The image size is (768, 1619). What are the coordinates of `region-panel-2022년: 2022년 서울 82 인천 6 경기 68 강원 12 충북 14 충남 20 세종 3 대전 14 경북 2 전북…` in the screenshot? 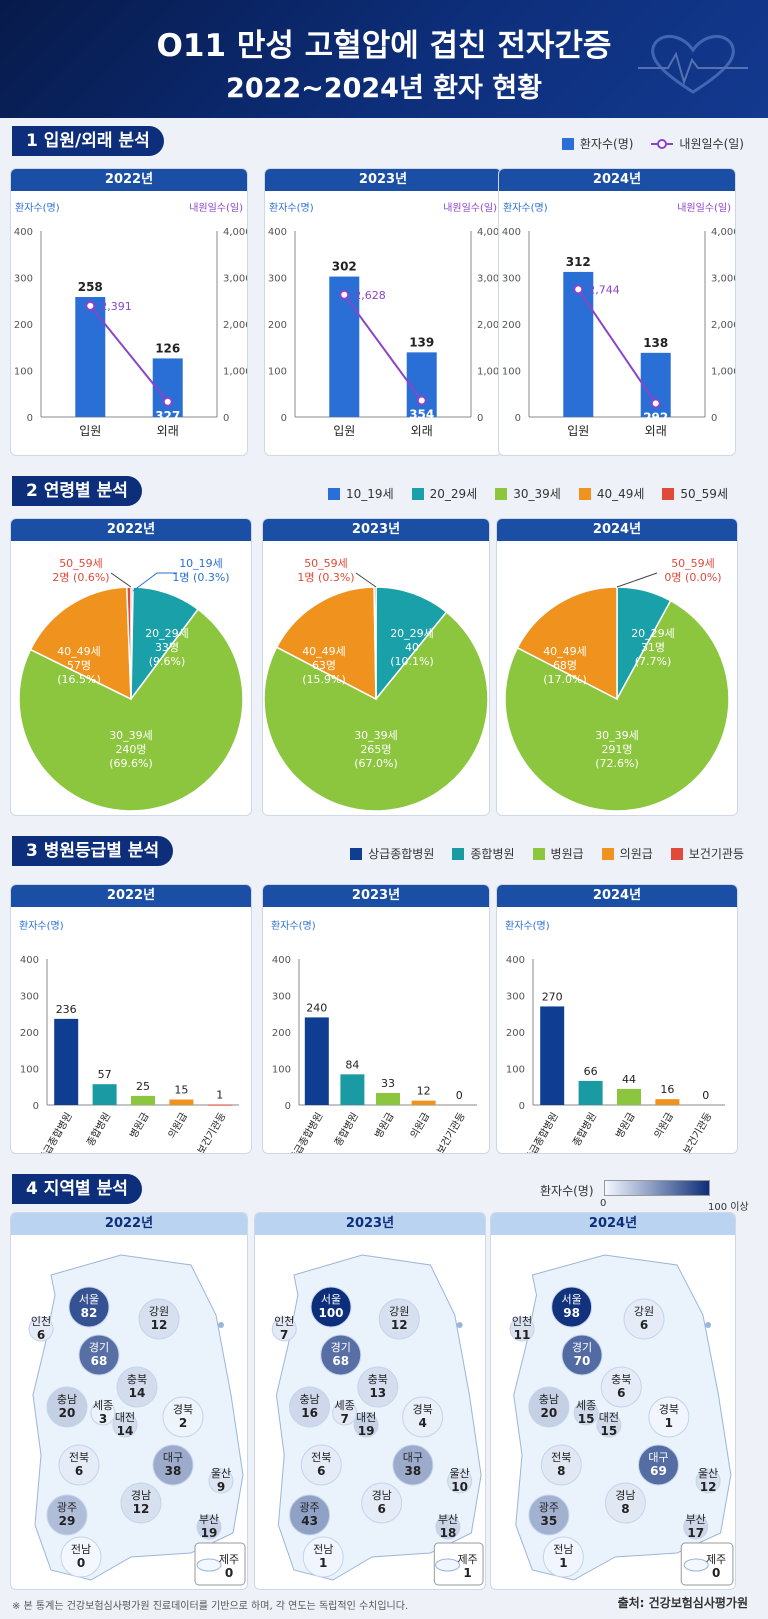 It's located at (129, 1401).